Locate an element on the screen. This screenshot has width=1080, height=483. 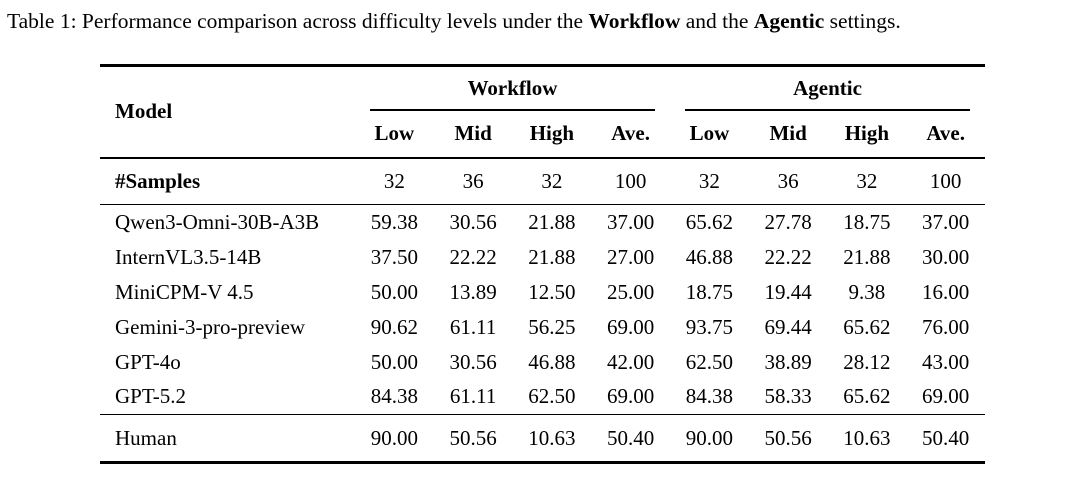
data-cell: 37.00 is located at coordinates (946, 221).